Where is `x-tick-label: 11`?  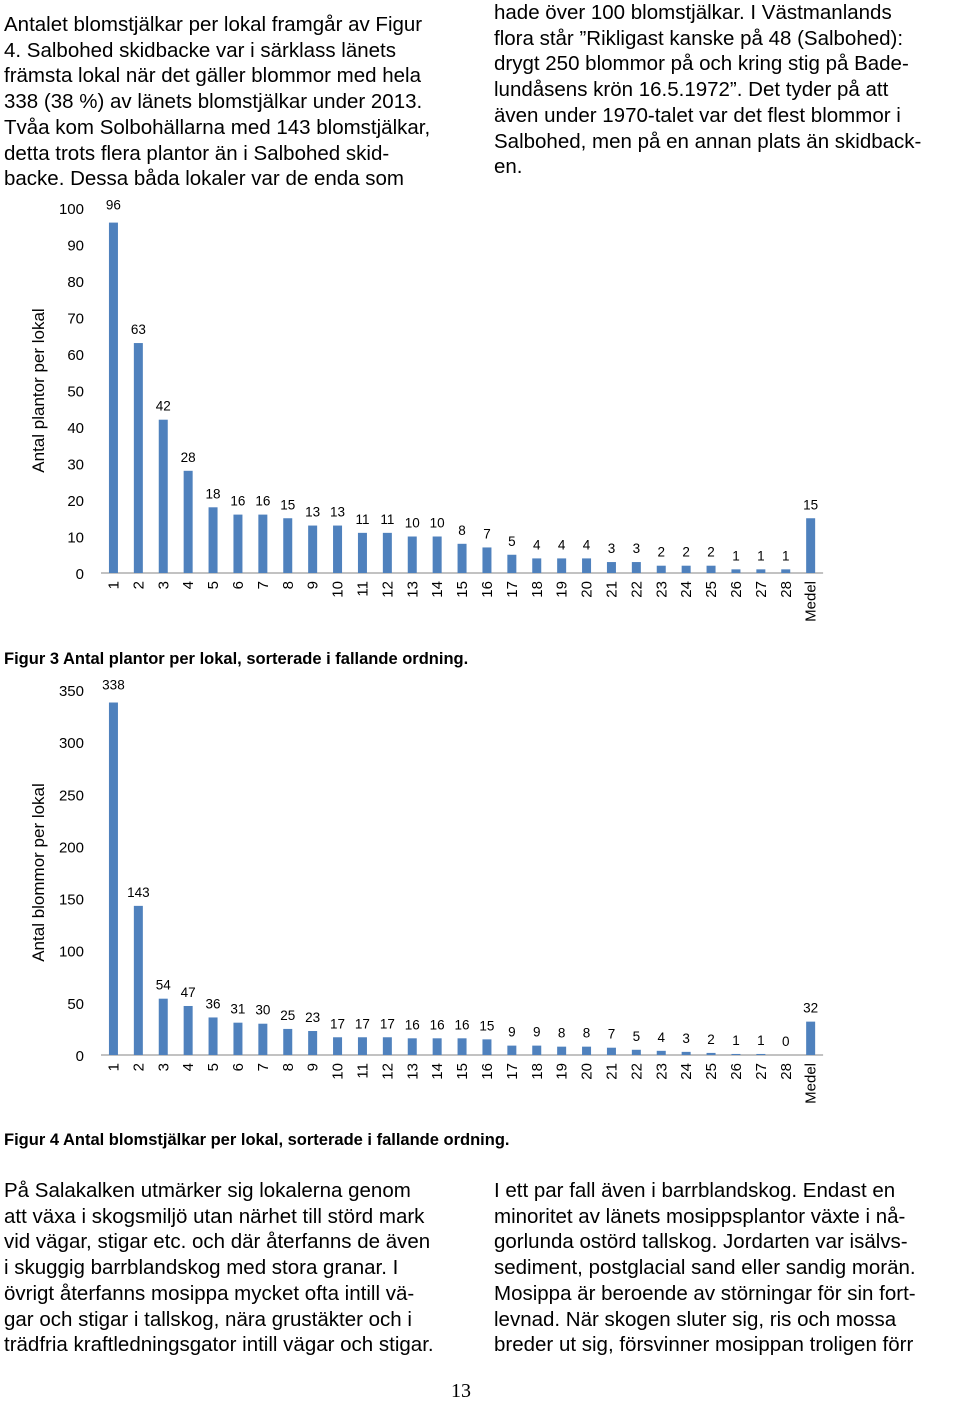
x-tick-label: 11 is located at coordinates (362, 589).